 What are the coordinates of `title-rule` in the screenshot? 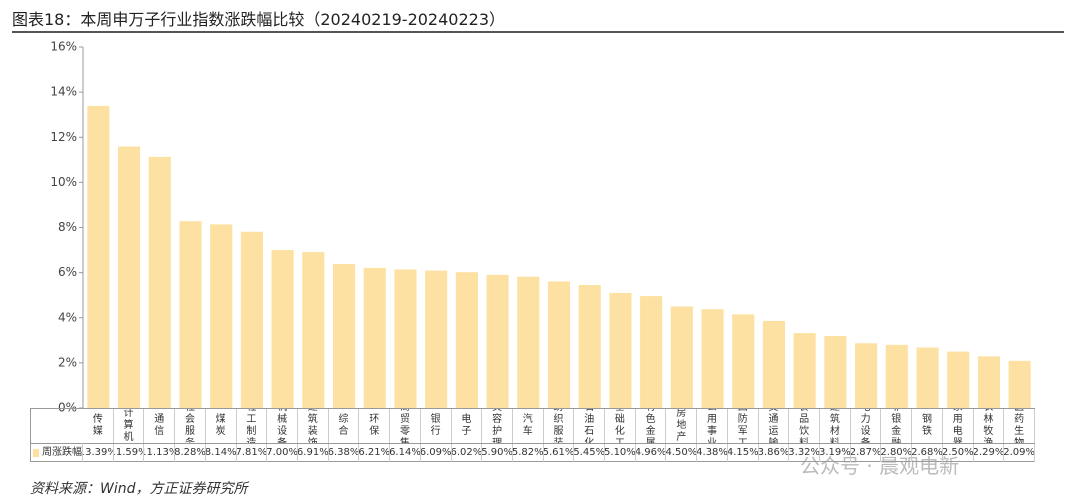 It's located at (538, 32).